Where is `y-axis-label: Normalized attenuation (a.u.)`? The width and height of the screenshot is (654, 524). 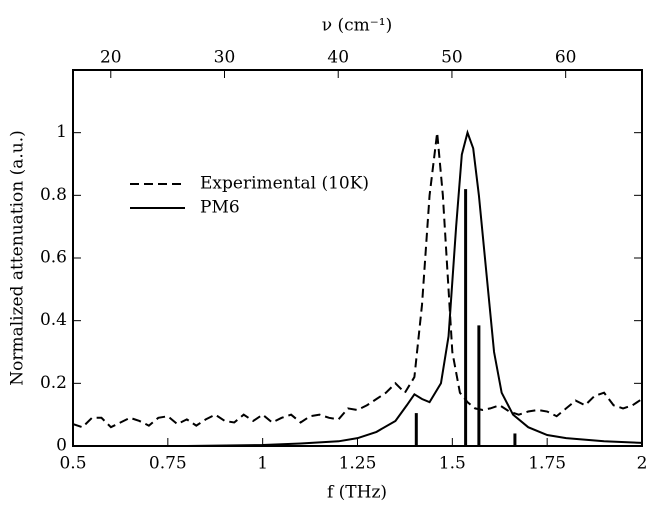 y-axis-label: Normalized attenuation (a.u.) is located at coordinates (18, 258).